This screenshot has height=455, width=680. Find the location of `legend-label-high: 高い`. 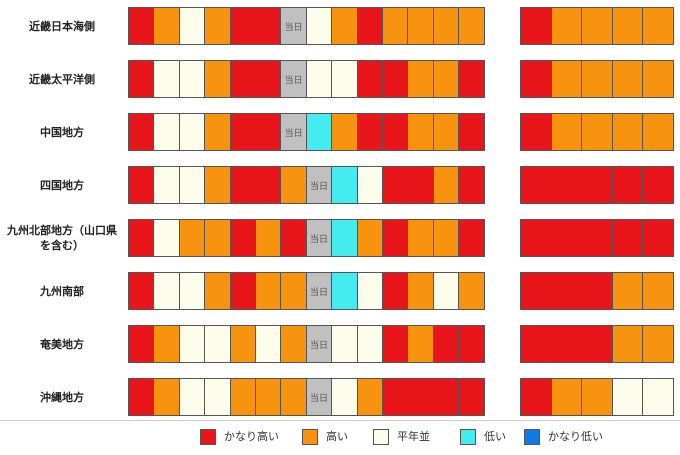

legend-label-high: 高い is located at coordinates (337, 436).